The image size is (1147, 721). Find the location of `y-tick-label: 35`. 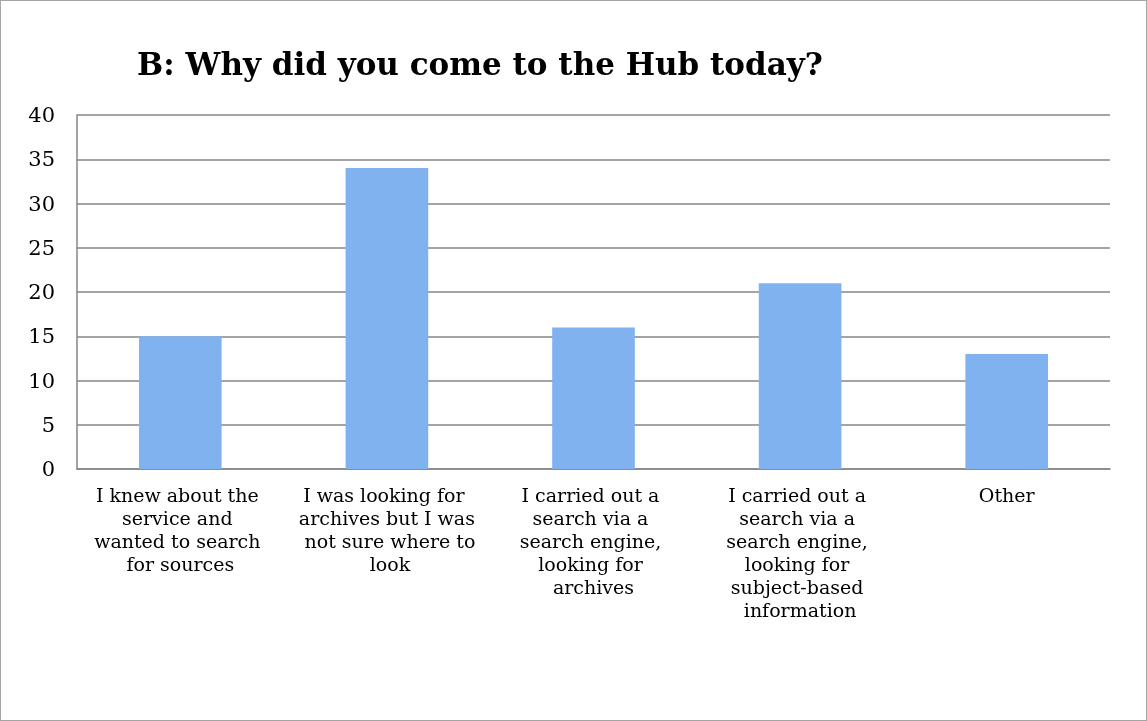

y-tick-label: 35 is located at coordinates (41, 159).